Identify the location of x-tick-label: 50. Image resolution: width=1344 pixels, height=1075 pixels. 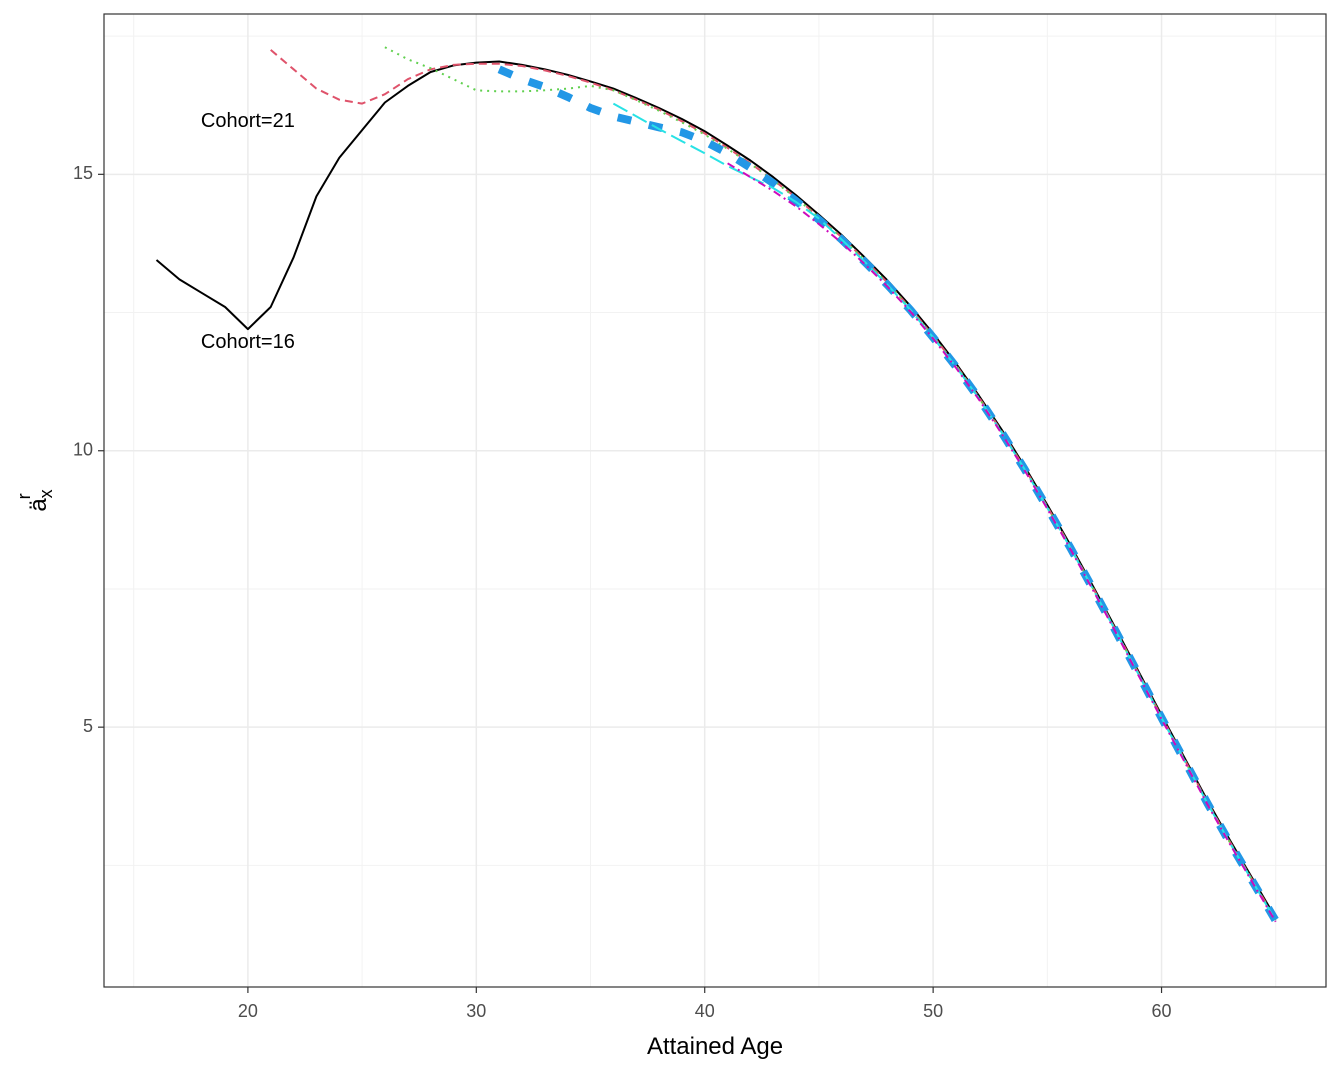
(933, 1011).